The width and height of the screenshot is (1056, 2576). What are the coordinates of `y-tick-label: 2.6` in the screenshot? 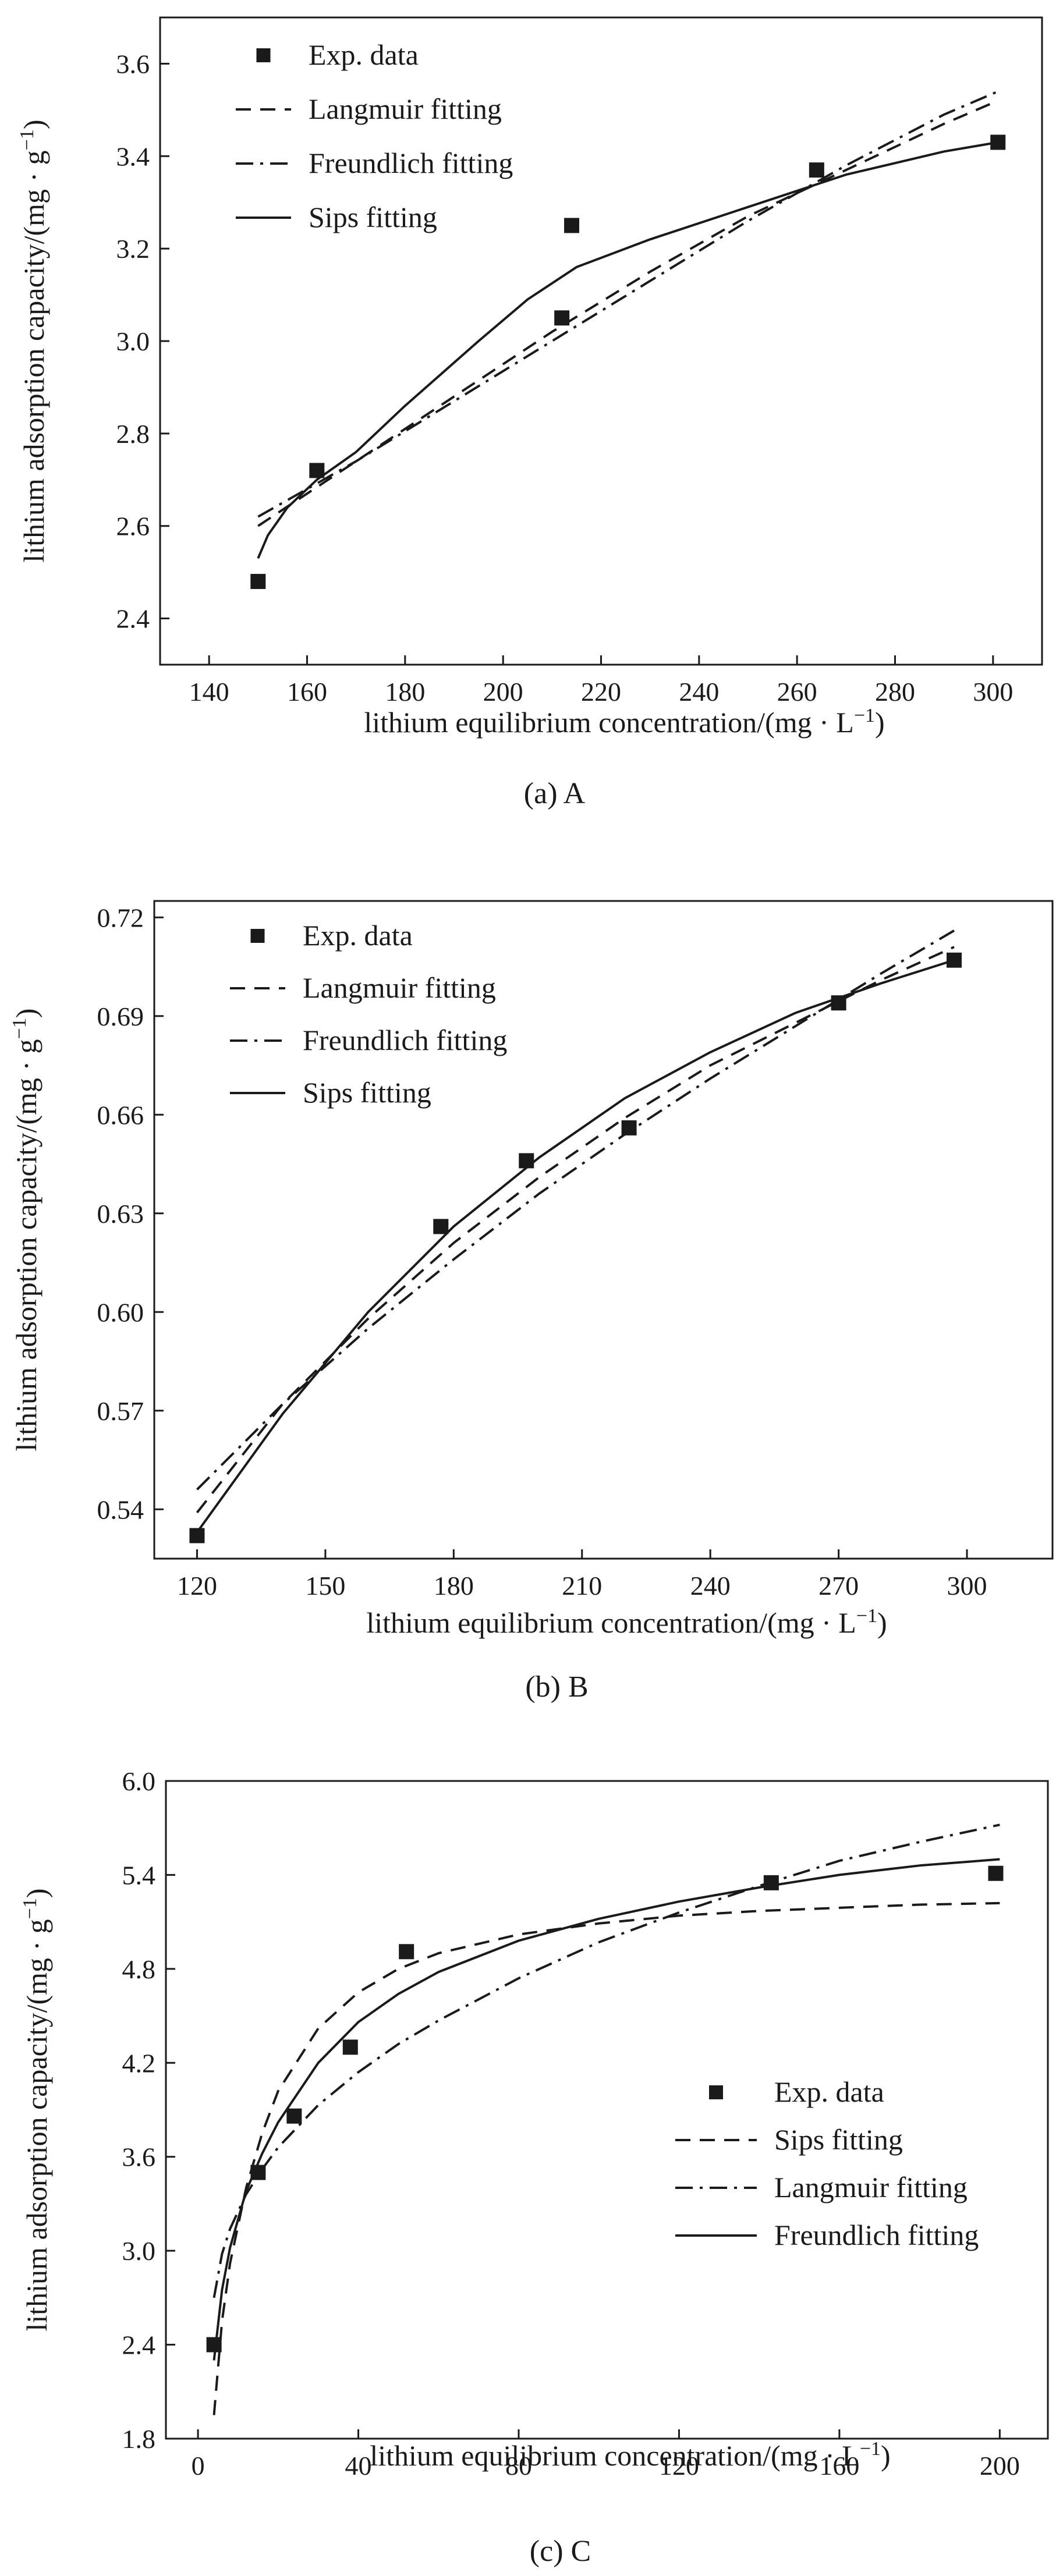 It's located at (133, 526).